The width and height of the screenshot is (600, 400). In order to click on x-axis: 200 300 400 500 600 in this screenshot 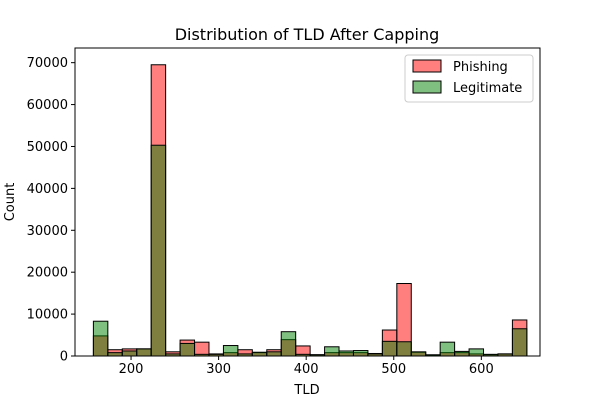, I will do `click(306, 366)`.